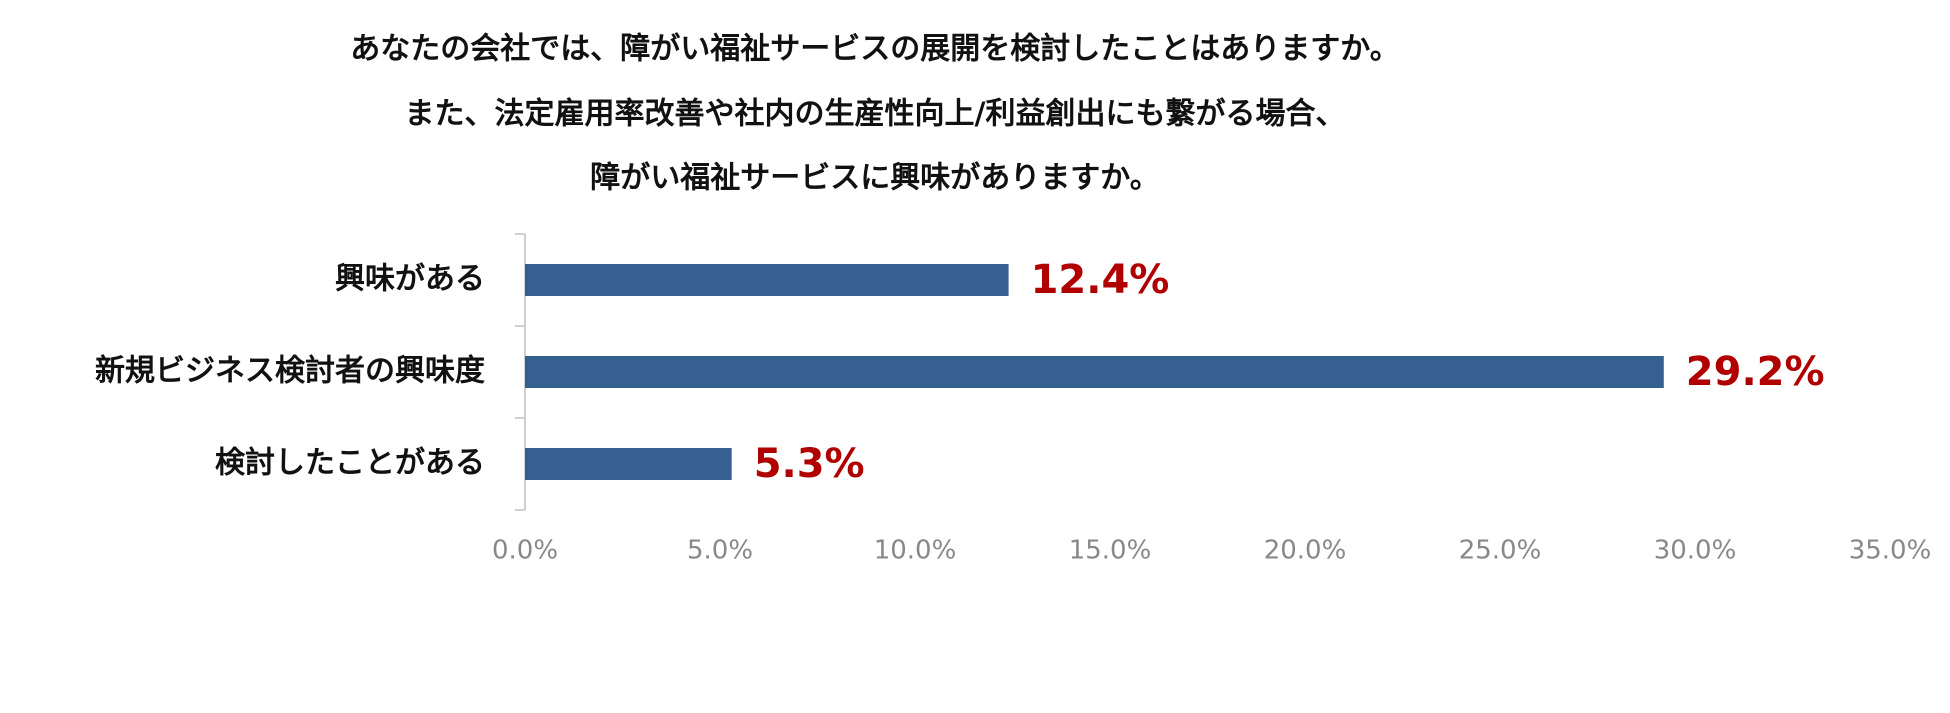 This screenshot has height=713, width=1950. What do you see at coordinates (290, 371) in the screenshot?
I see `y-tick-label: 新規ビジネス検討者の興味度` at bounding box center [290, 371].